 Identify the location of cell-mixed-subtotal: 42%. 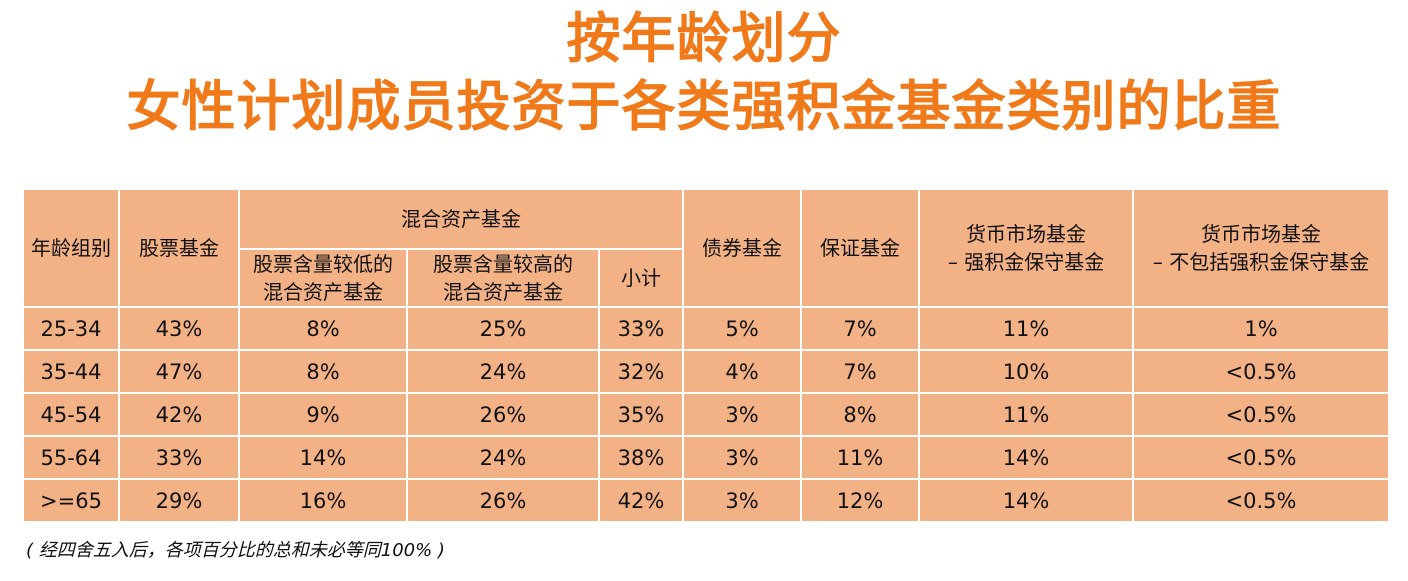
(641, 500).